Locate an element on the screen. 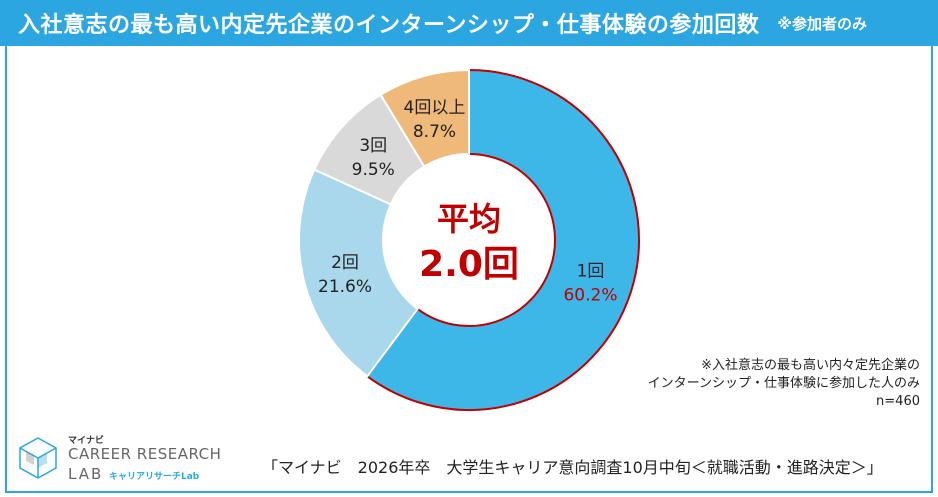 The image size is (938, 497). slice-category-label: 1回 is located at coordinates (591, 271).